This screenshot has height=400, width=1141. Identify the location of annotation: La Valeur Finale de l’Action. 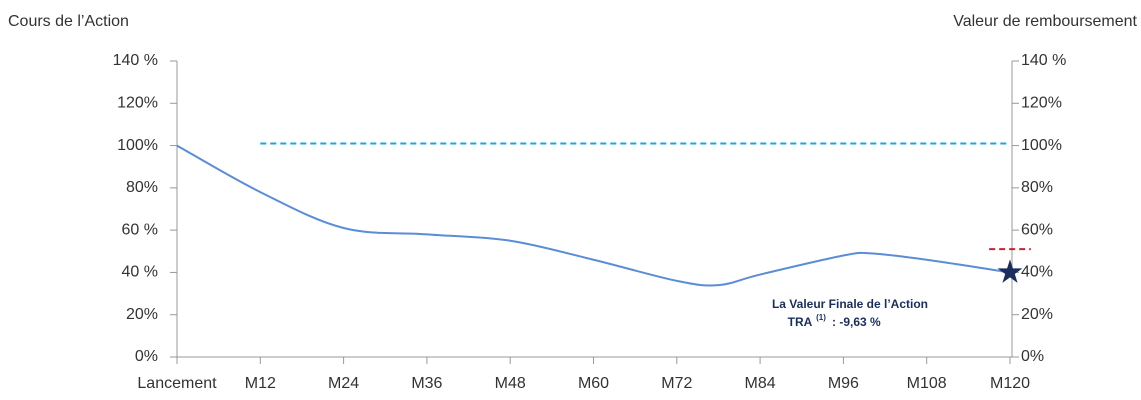
(850, 304).